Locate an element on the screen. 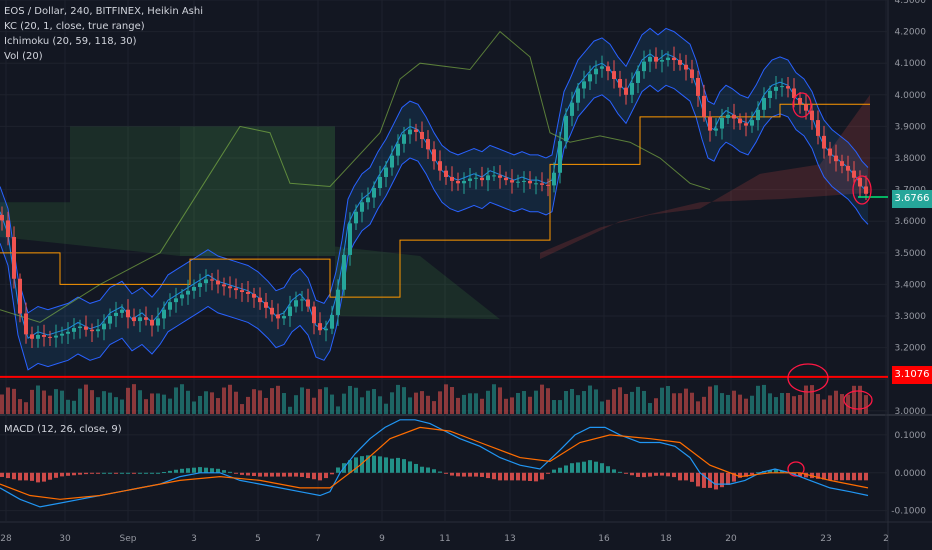  volume-indicator-label: Vol (20) is located at coordinates (23, 56).